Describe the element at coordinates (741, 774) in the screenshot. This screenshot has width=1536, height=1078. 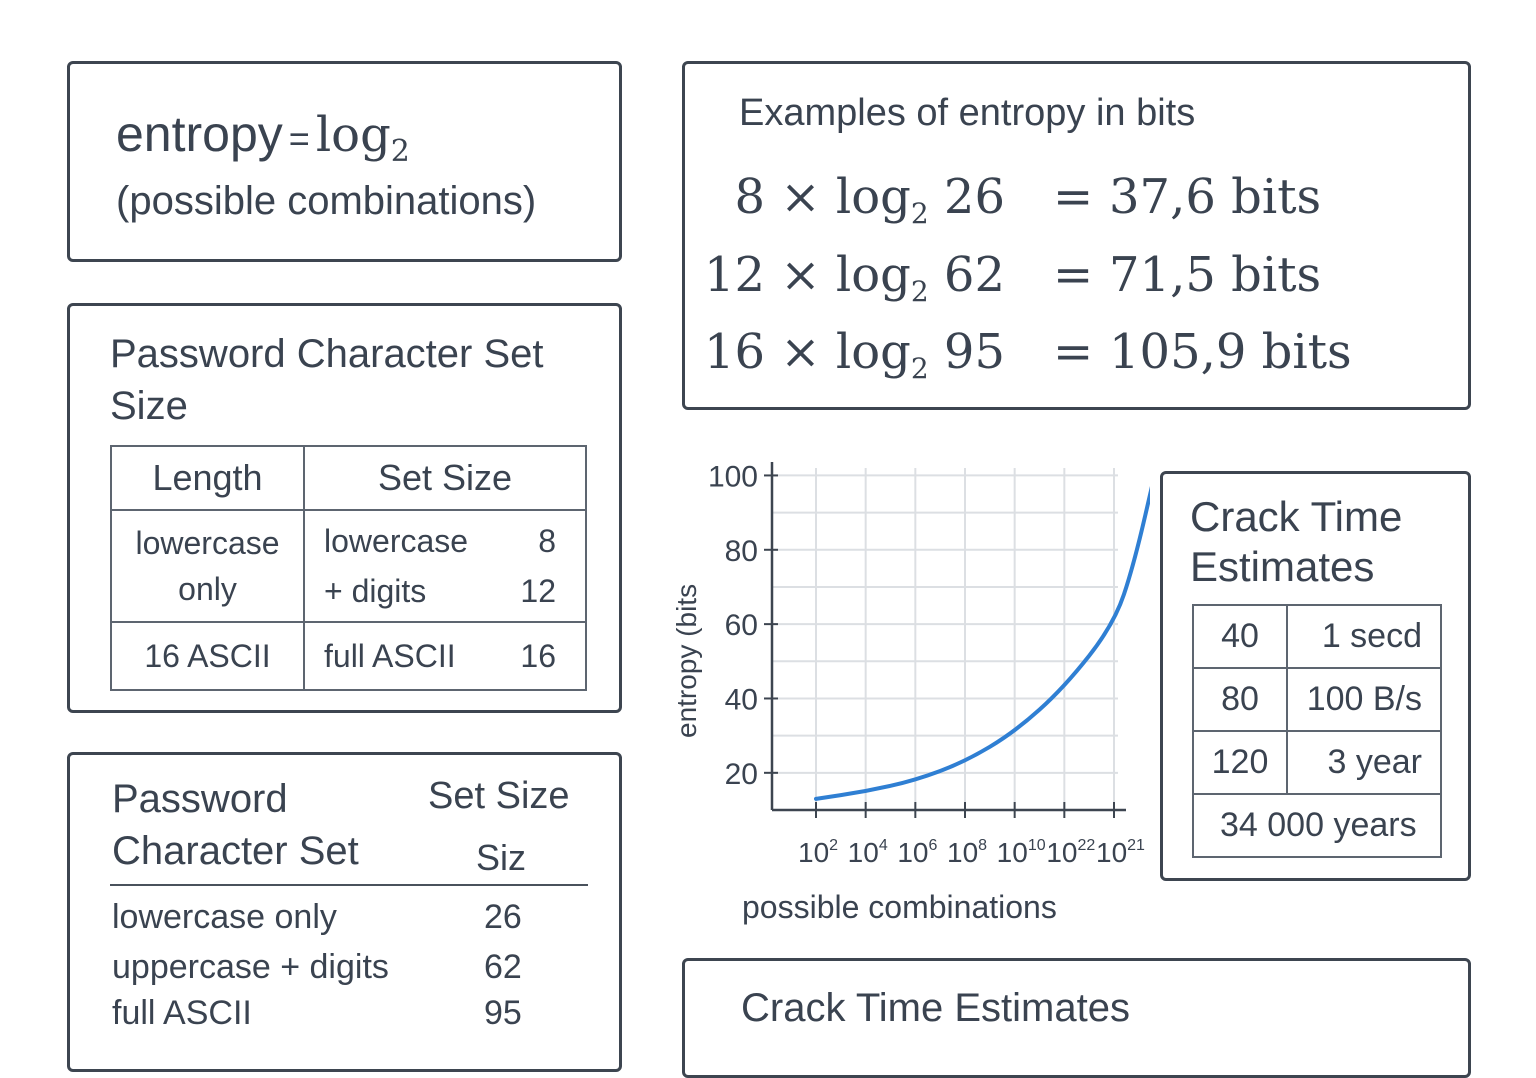
I see `y-tick-label: 20` at that location.